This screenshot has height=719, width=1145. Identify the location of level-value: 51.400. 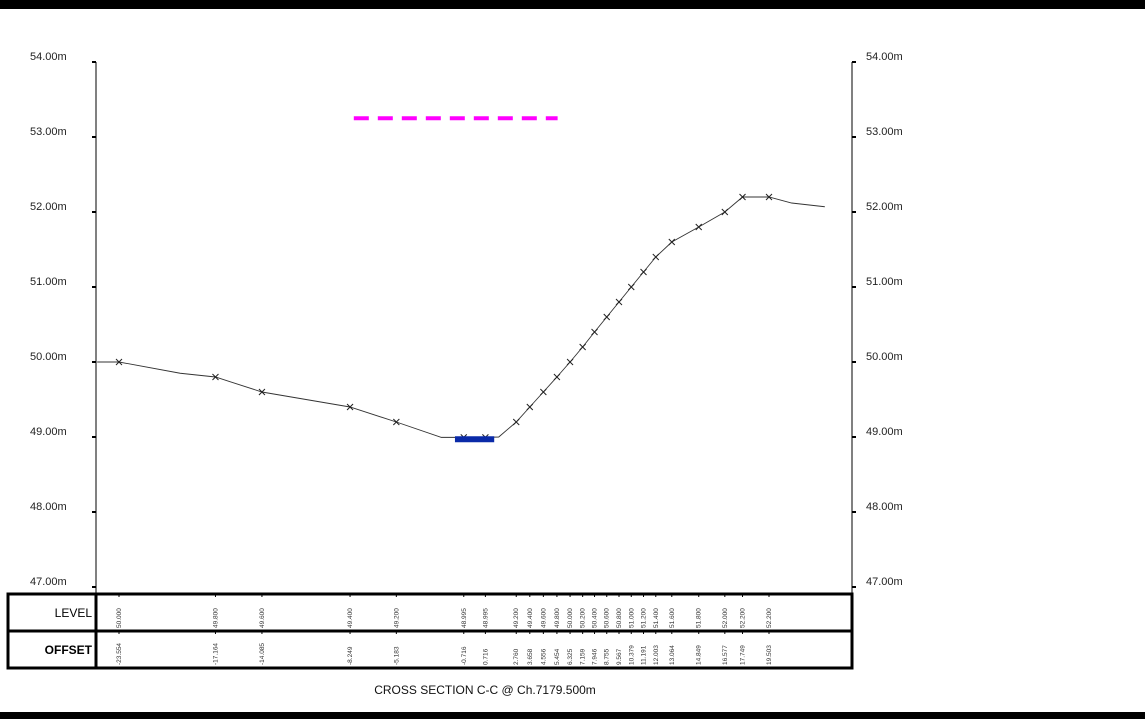
(656, 618).